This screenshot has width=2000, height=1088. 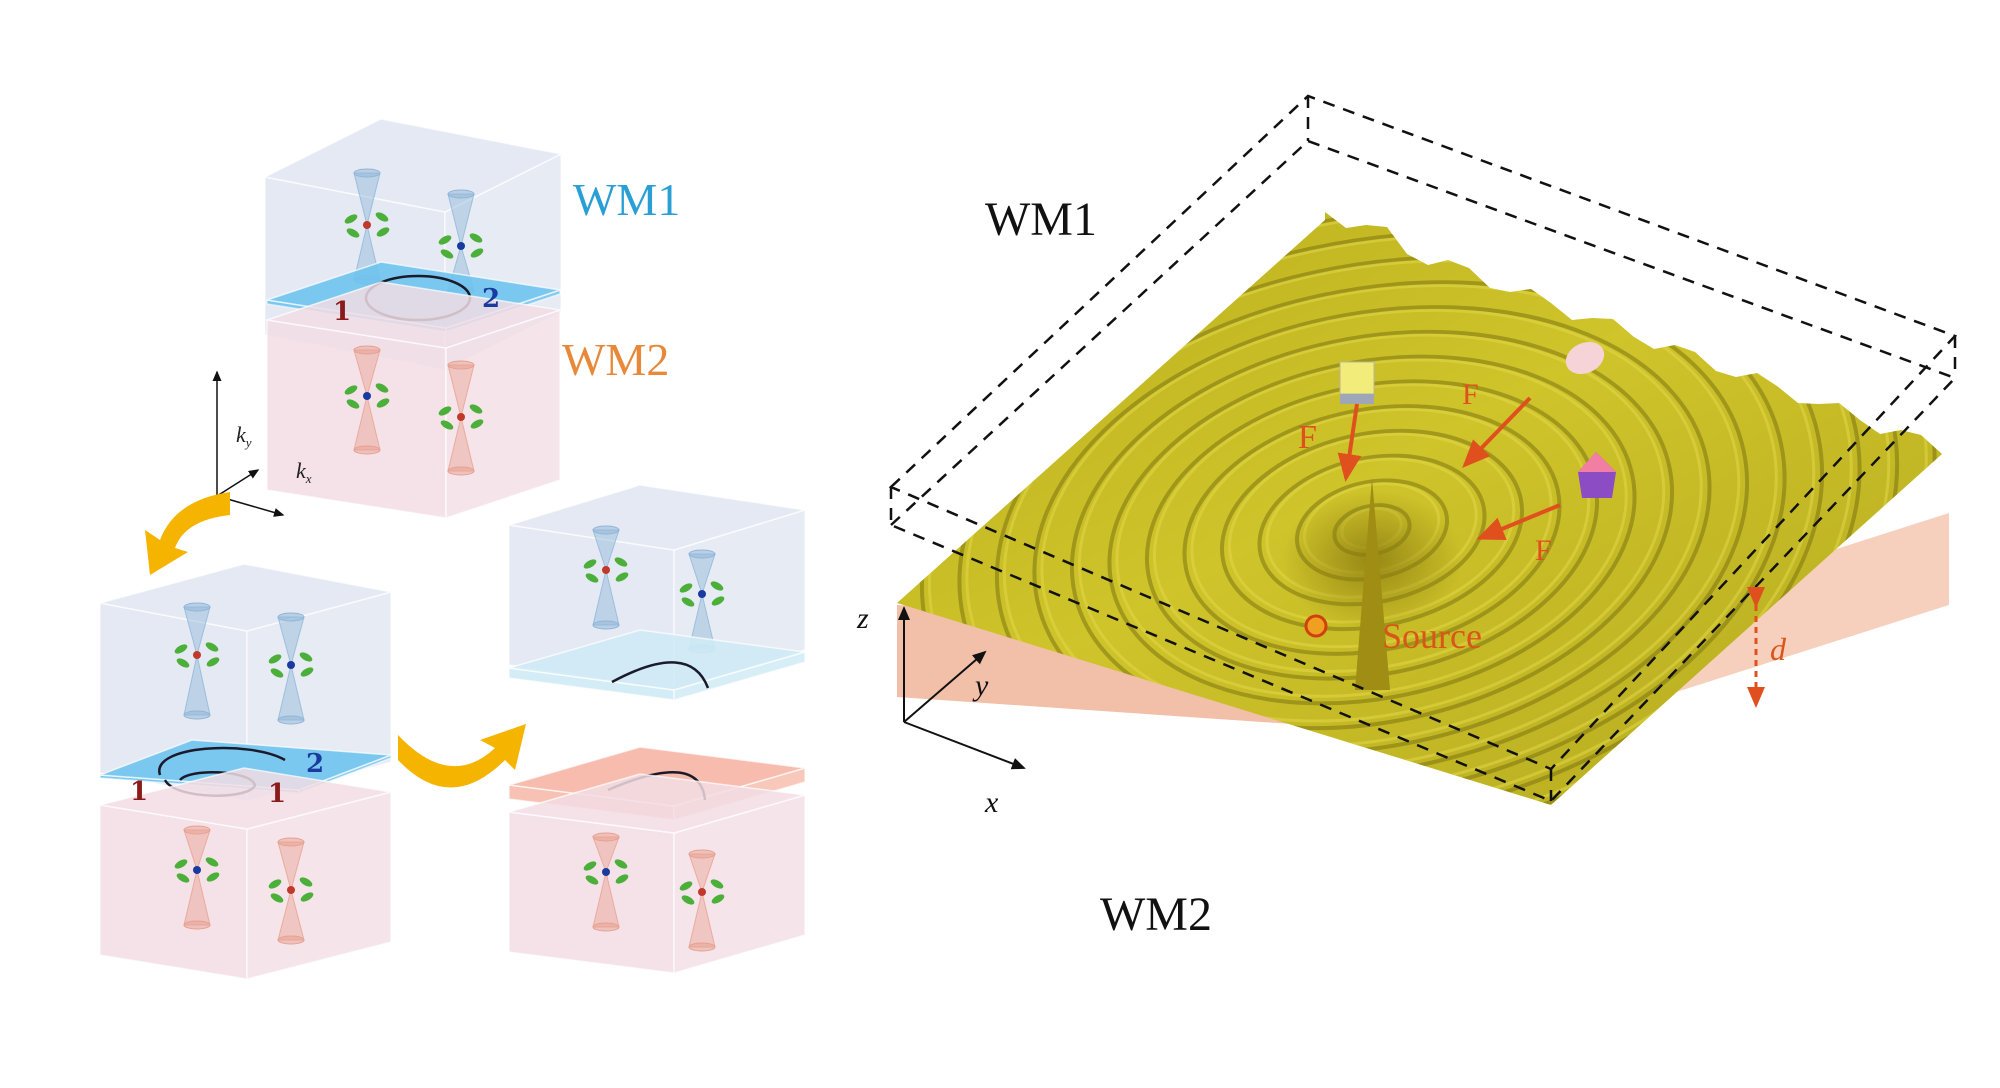 What do you see at coordinates (964, 745) in the screenshot?
I see `x-axis-arrow` at bounding box center [964, 745].